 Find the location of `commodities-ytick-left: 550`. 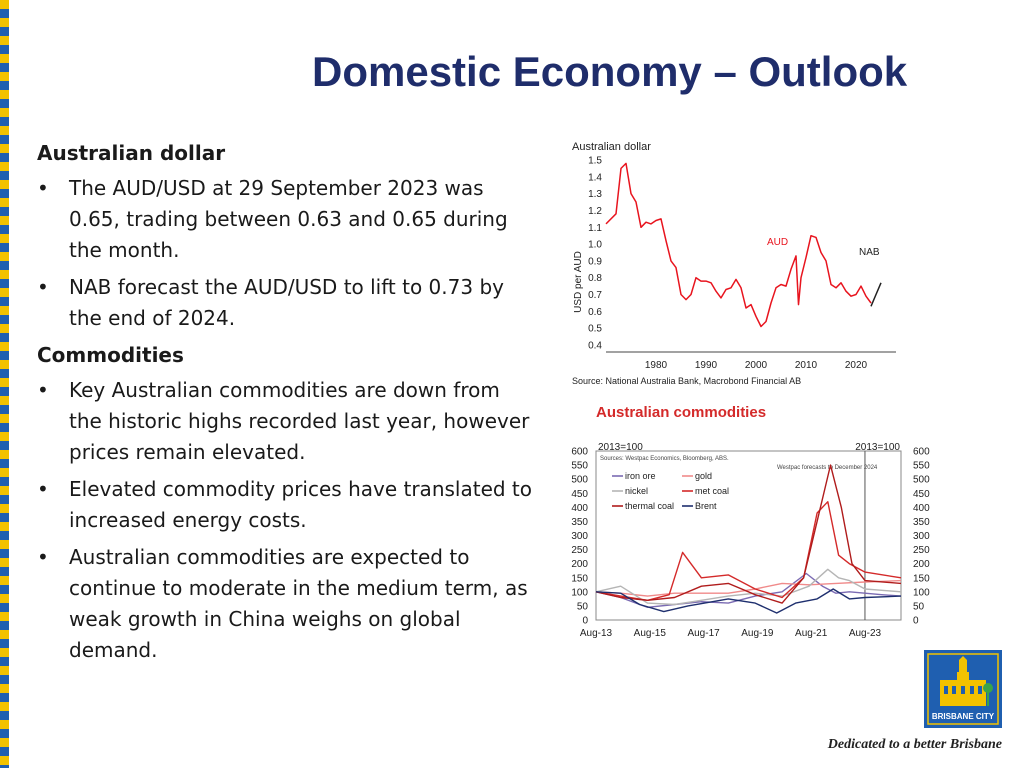

commodities-ytick-left: 550 is located at coordinates (579, 466).